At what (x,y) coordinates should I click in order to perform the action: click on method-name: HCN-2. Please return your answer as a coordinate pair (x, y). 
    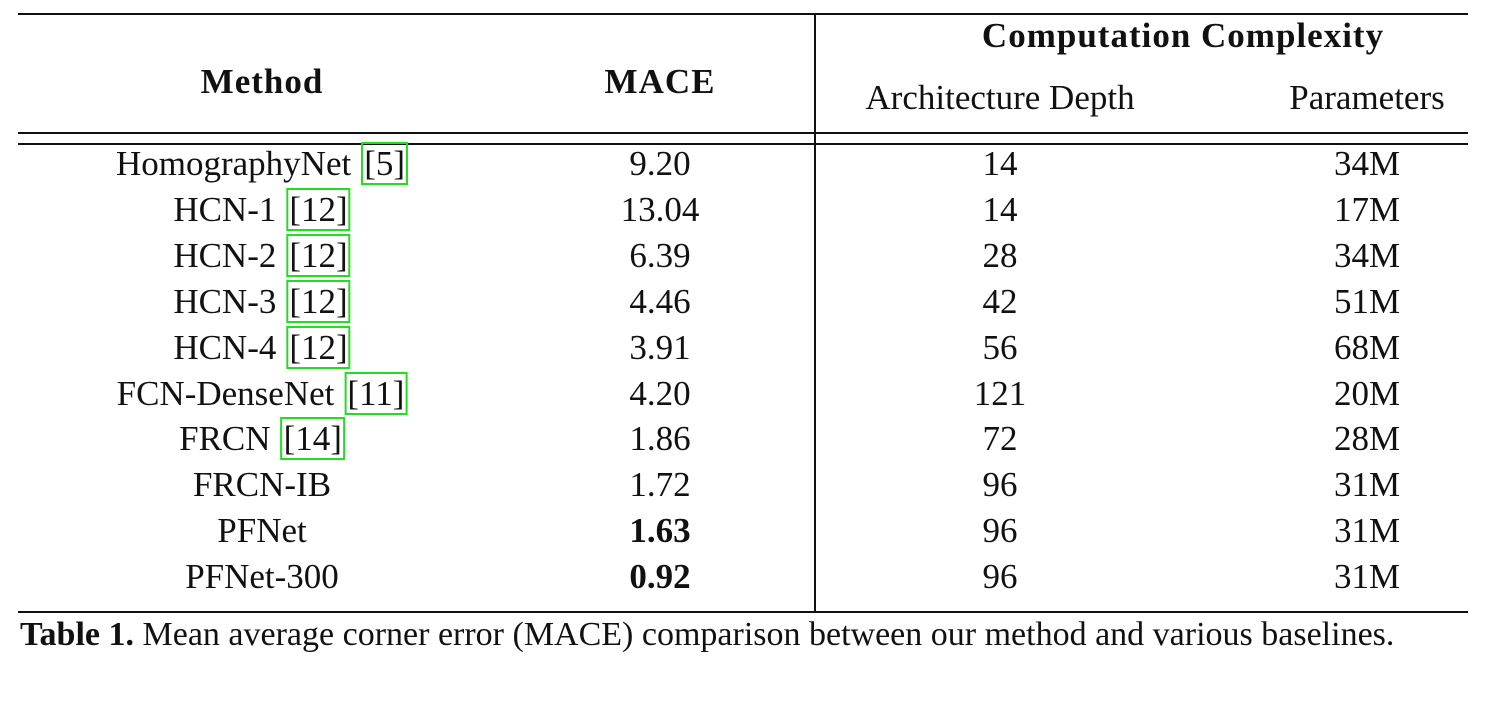
    Looking at the image, I should click on (225, 255).